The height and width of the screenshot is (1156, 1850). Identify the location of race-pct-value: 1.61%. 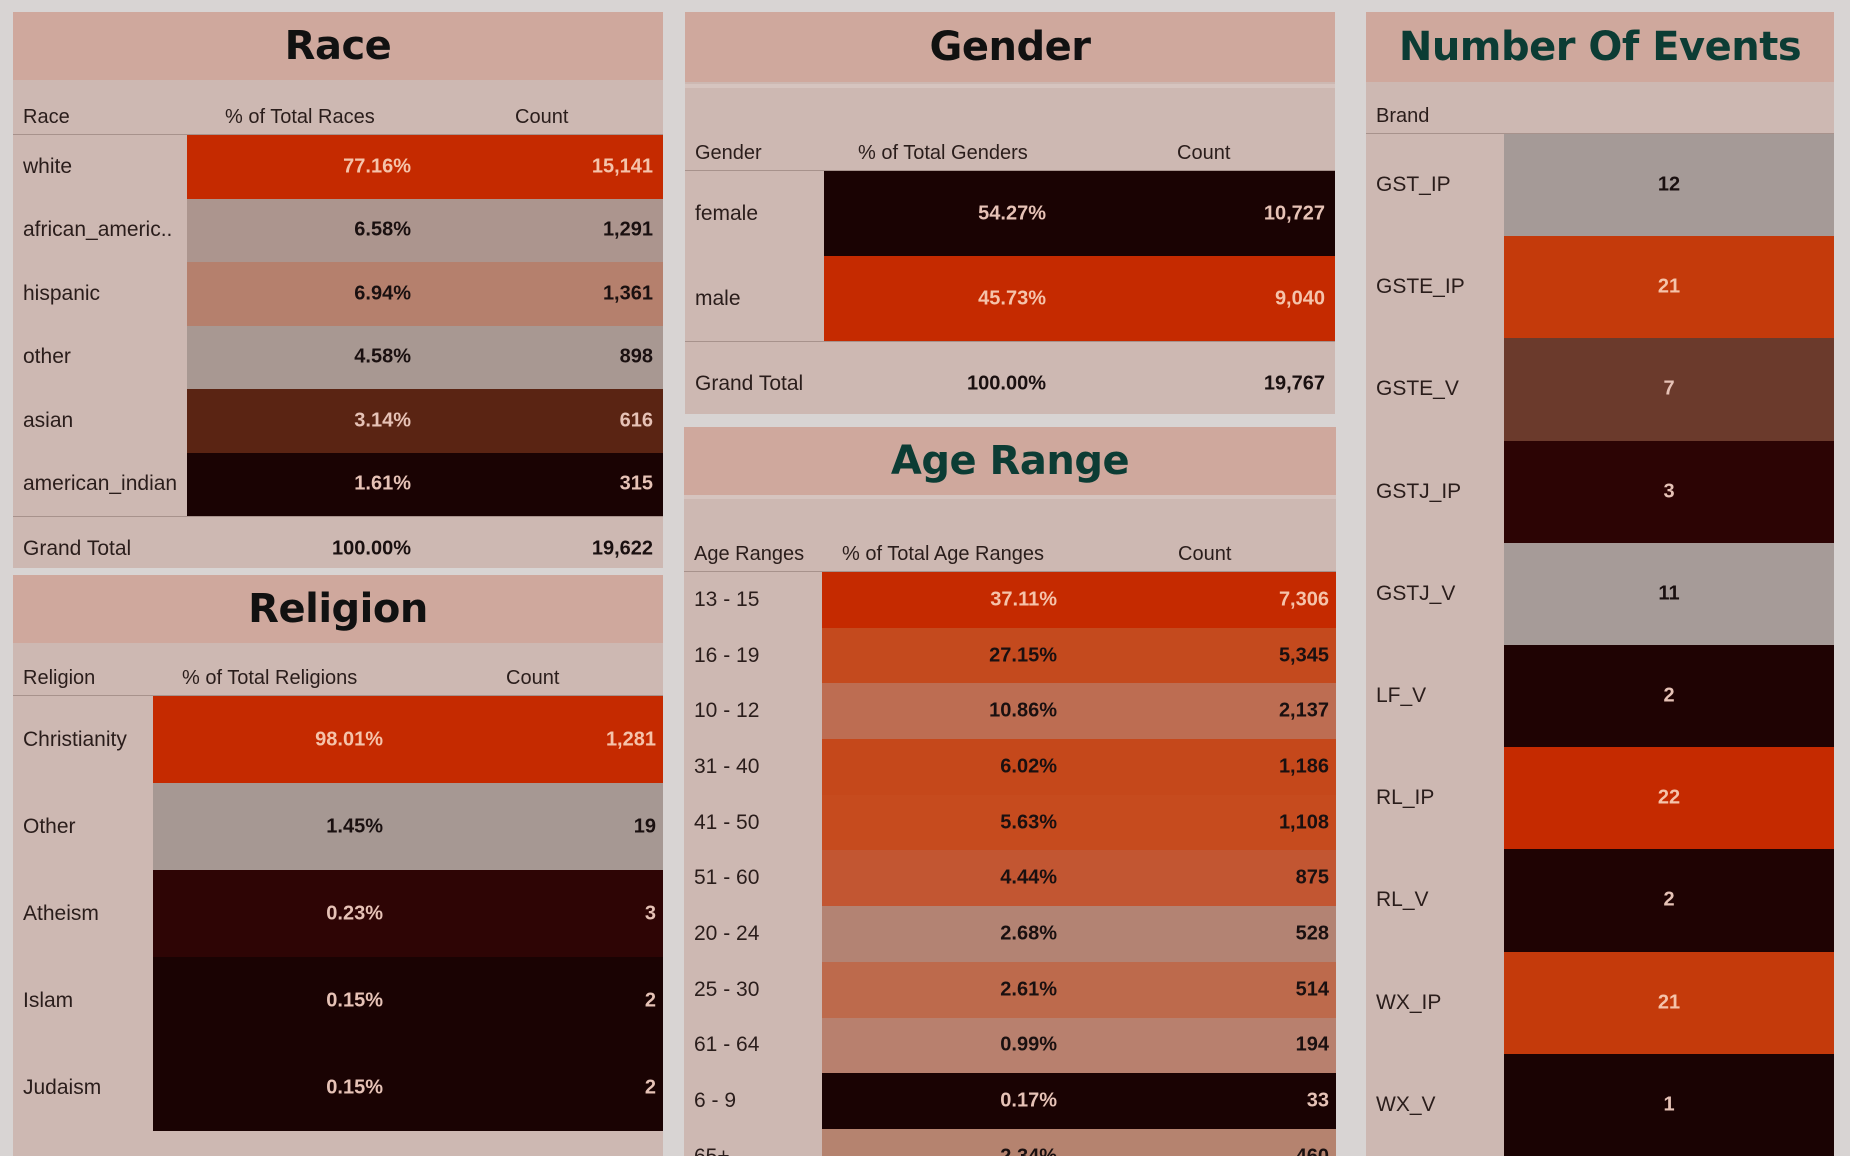
(382, 483).